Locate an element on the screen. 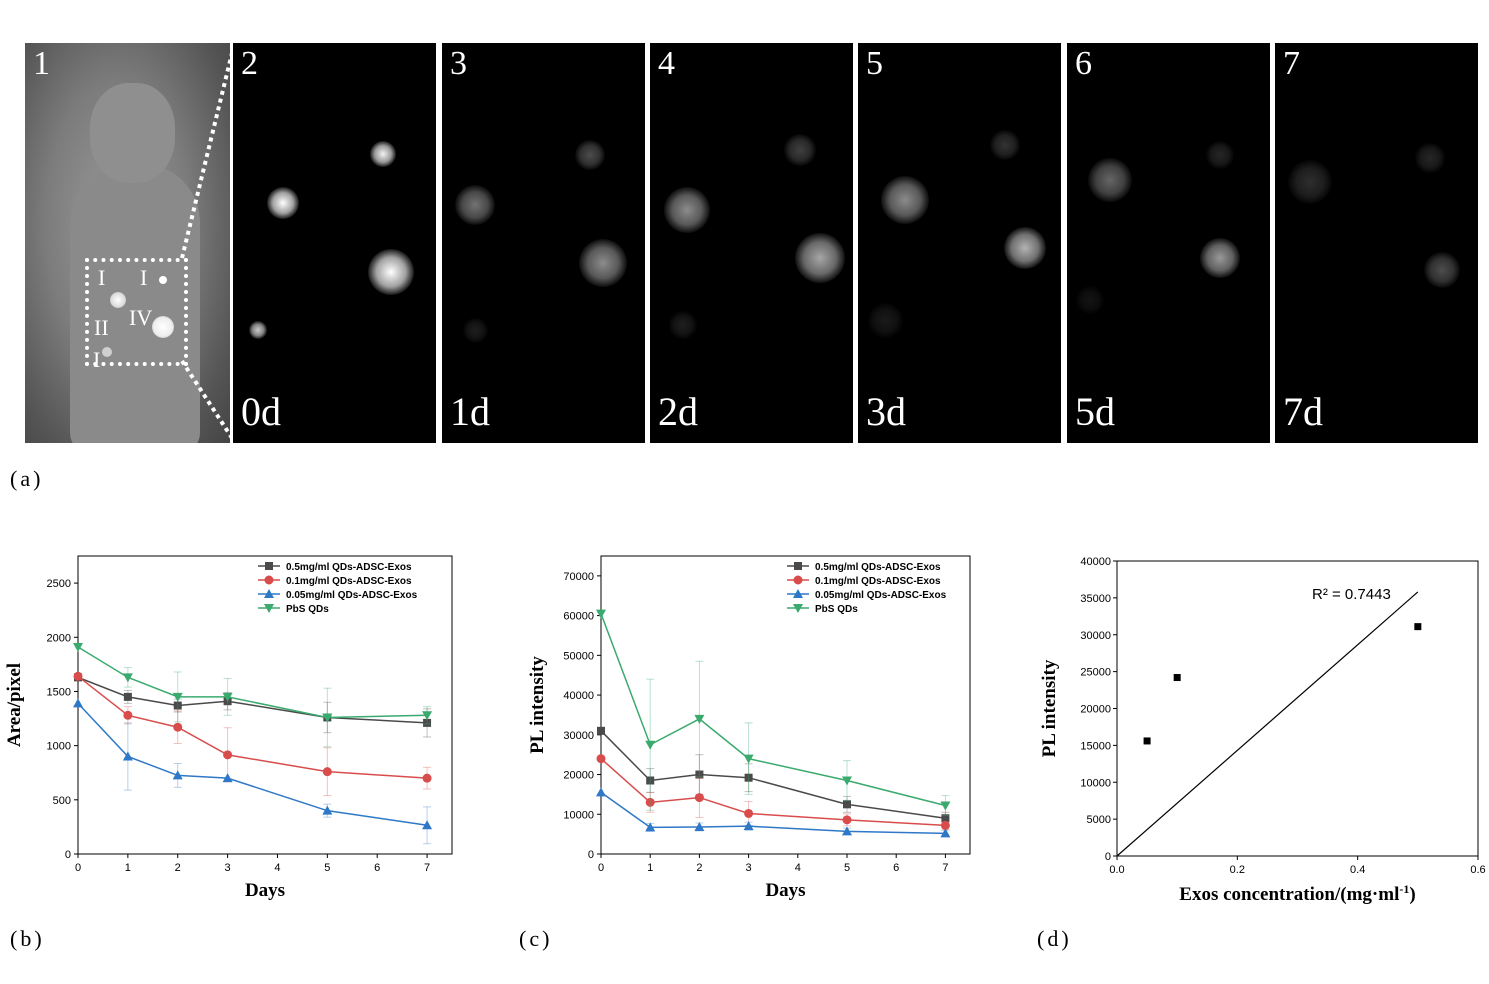  legend-label: 0.1mg/ml QDs-ADSC-Exos is located at coordinates (349, 581).